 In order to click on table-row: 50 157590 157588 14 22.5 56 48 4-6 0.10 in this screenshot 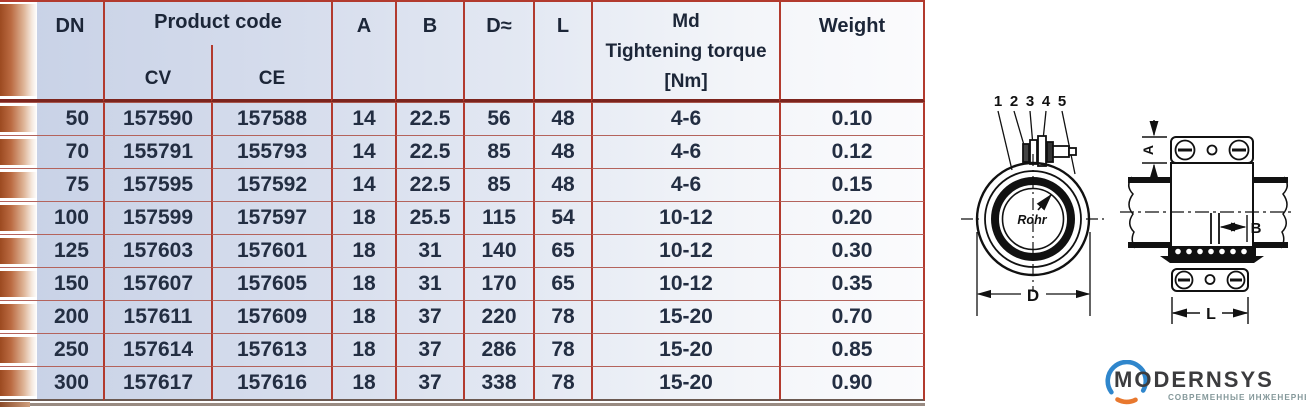, I will do `click(463, 119)`.